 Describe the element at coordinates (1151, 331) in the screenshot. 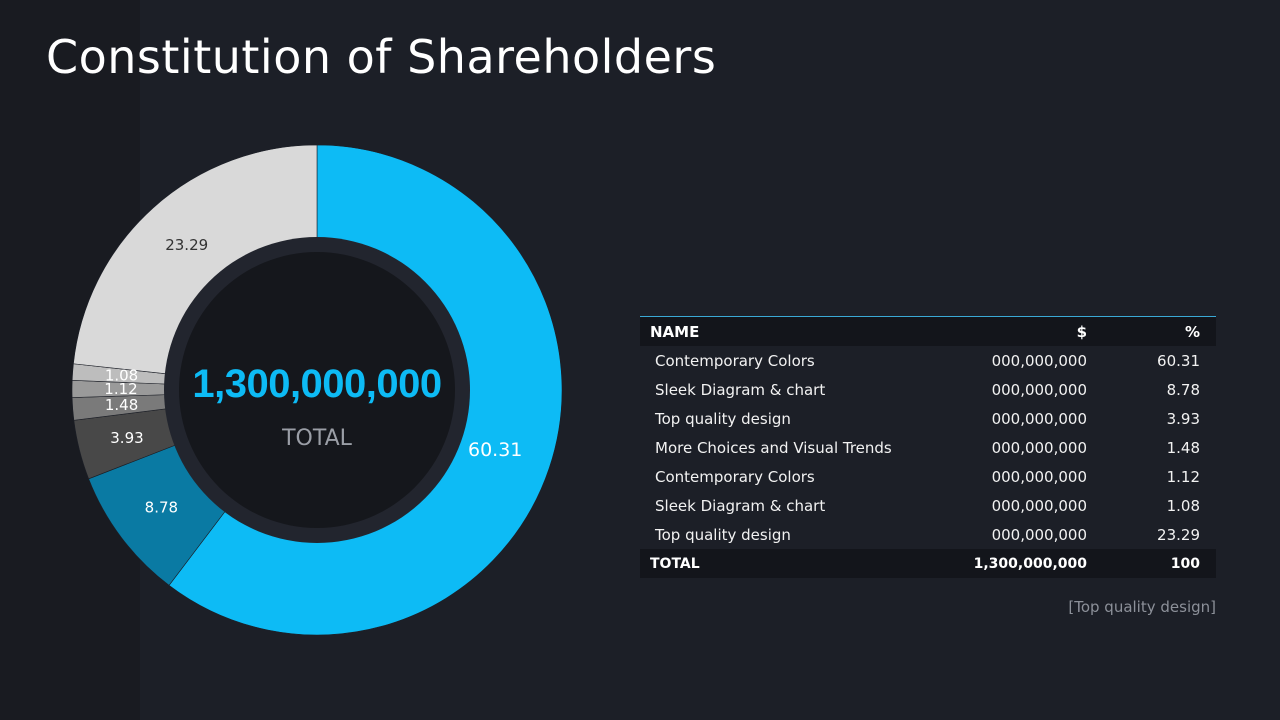

I see `header-percent: %` at that location.